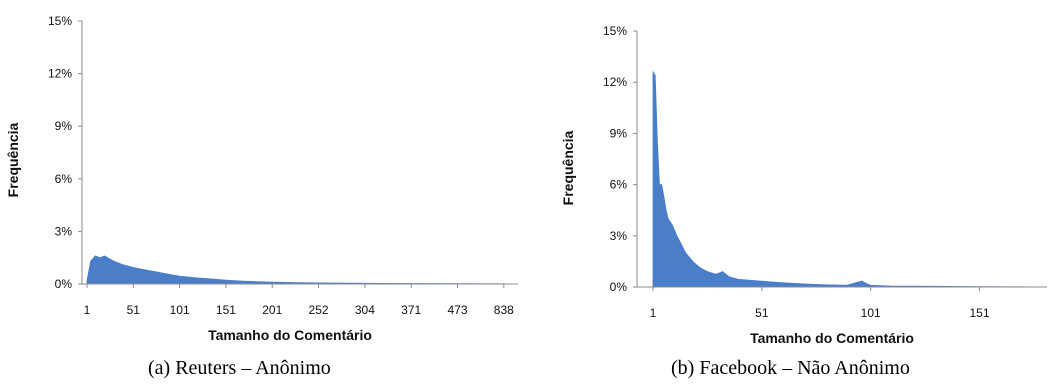  What do you see at coordinates (457, 310) in the screenshot?
I see `x-tick-label: 473` at bounding box center [457, 310].